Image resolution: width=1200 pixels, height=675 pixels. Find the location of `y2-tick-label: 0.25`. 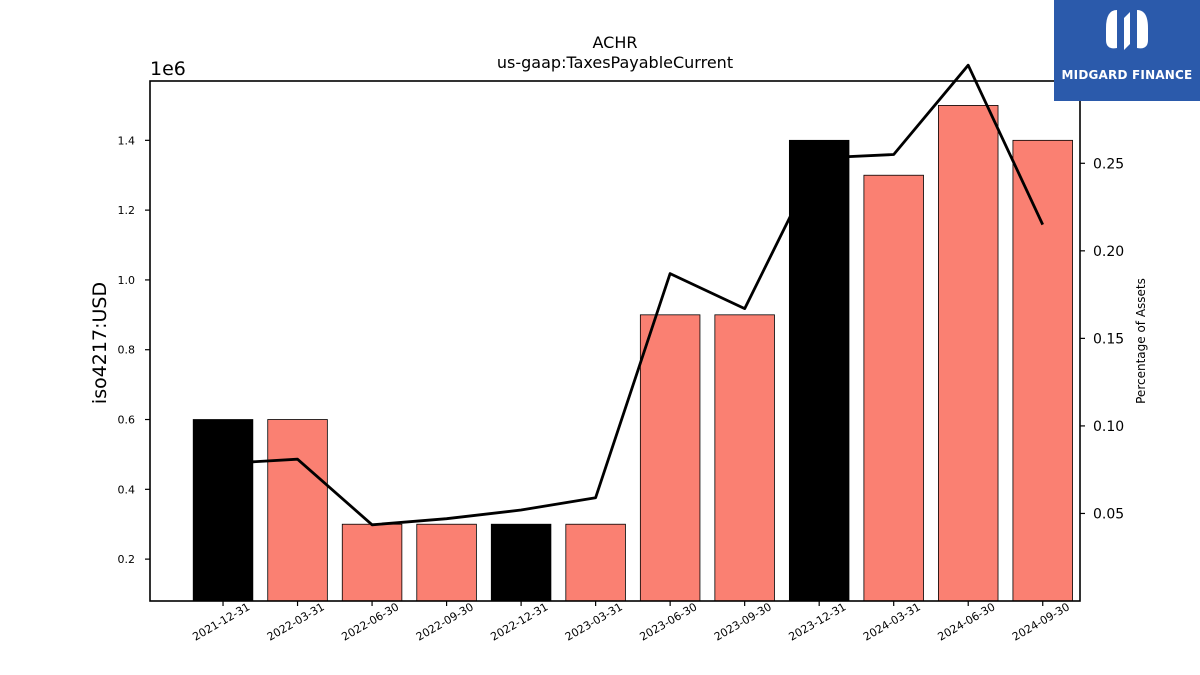

y2-tick-label: 0.25 is located at coordinates (1108, 164).